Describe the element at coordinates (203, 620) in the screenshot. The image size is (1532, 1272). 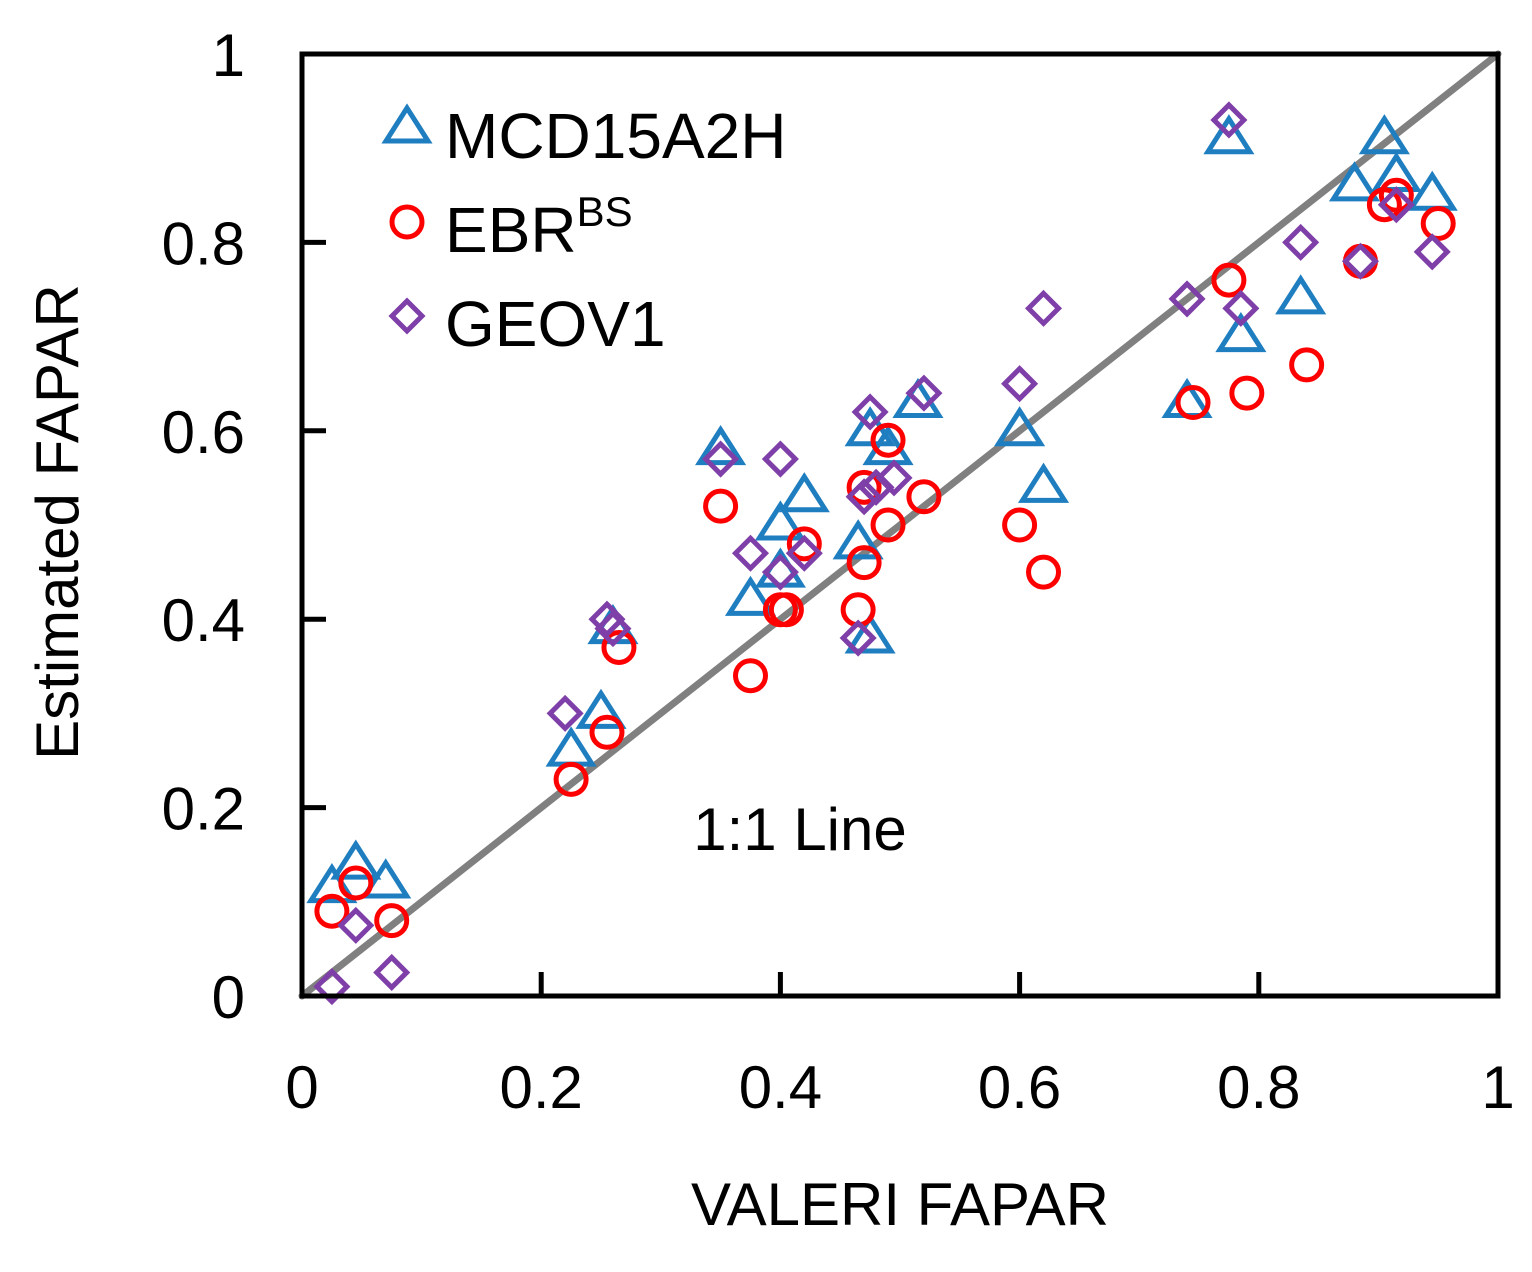
I see `y-tick-label: 0.4` at that location.